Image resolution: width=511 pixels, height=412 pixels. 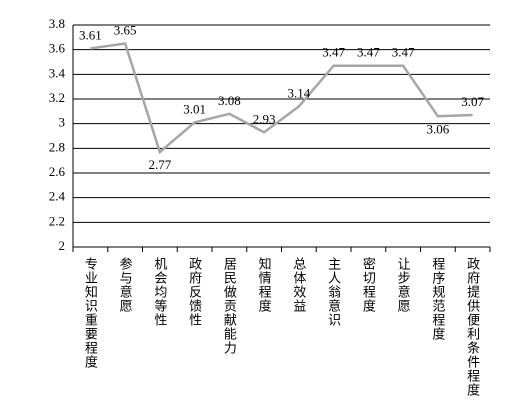 What do you see at coordinates (438, 128) in the screenshot?
I see `data-label: 3.06` at bounding box center [438, 128].